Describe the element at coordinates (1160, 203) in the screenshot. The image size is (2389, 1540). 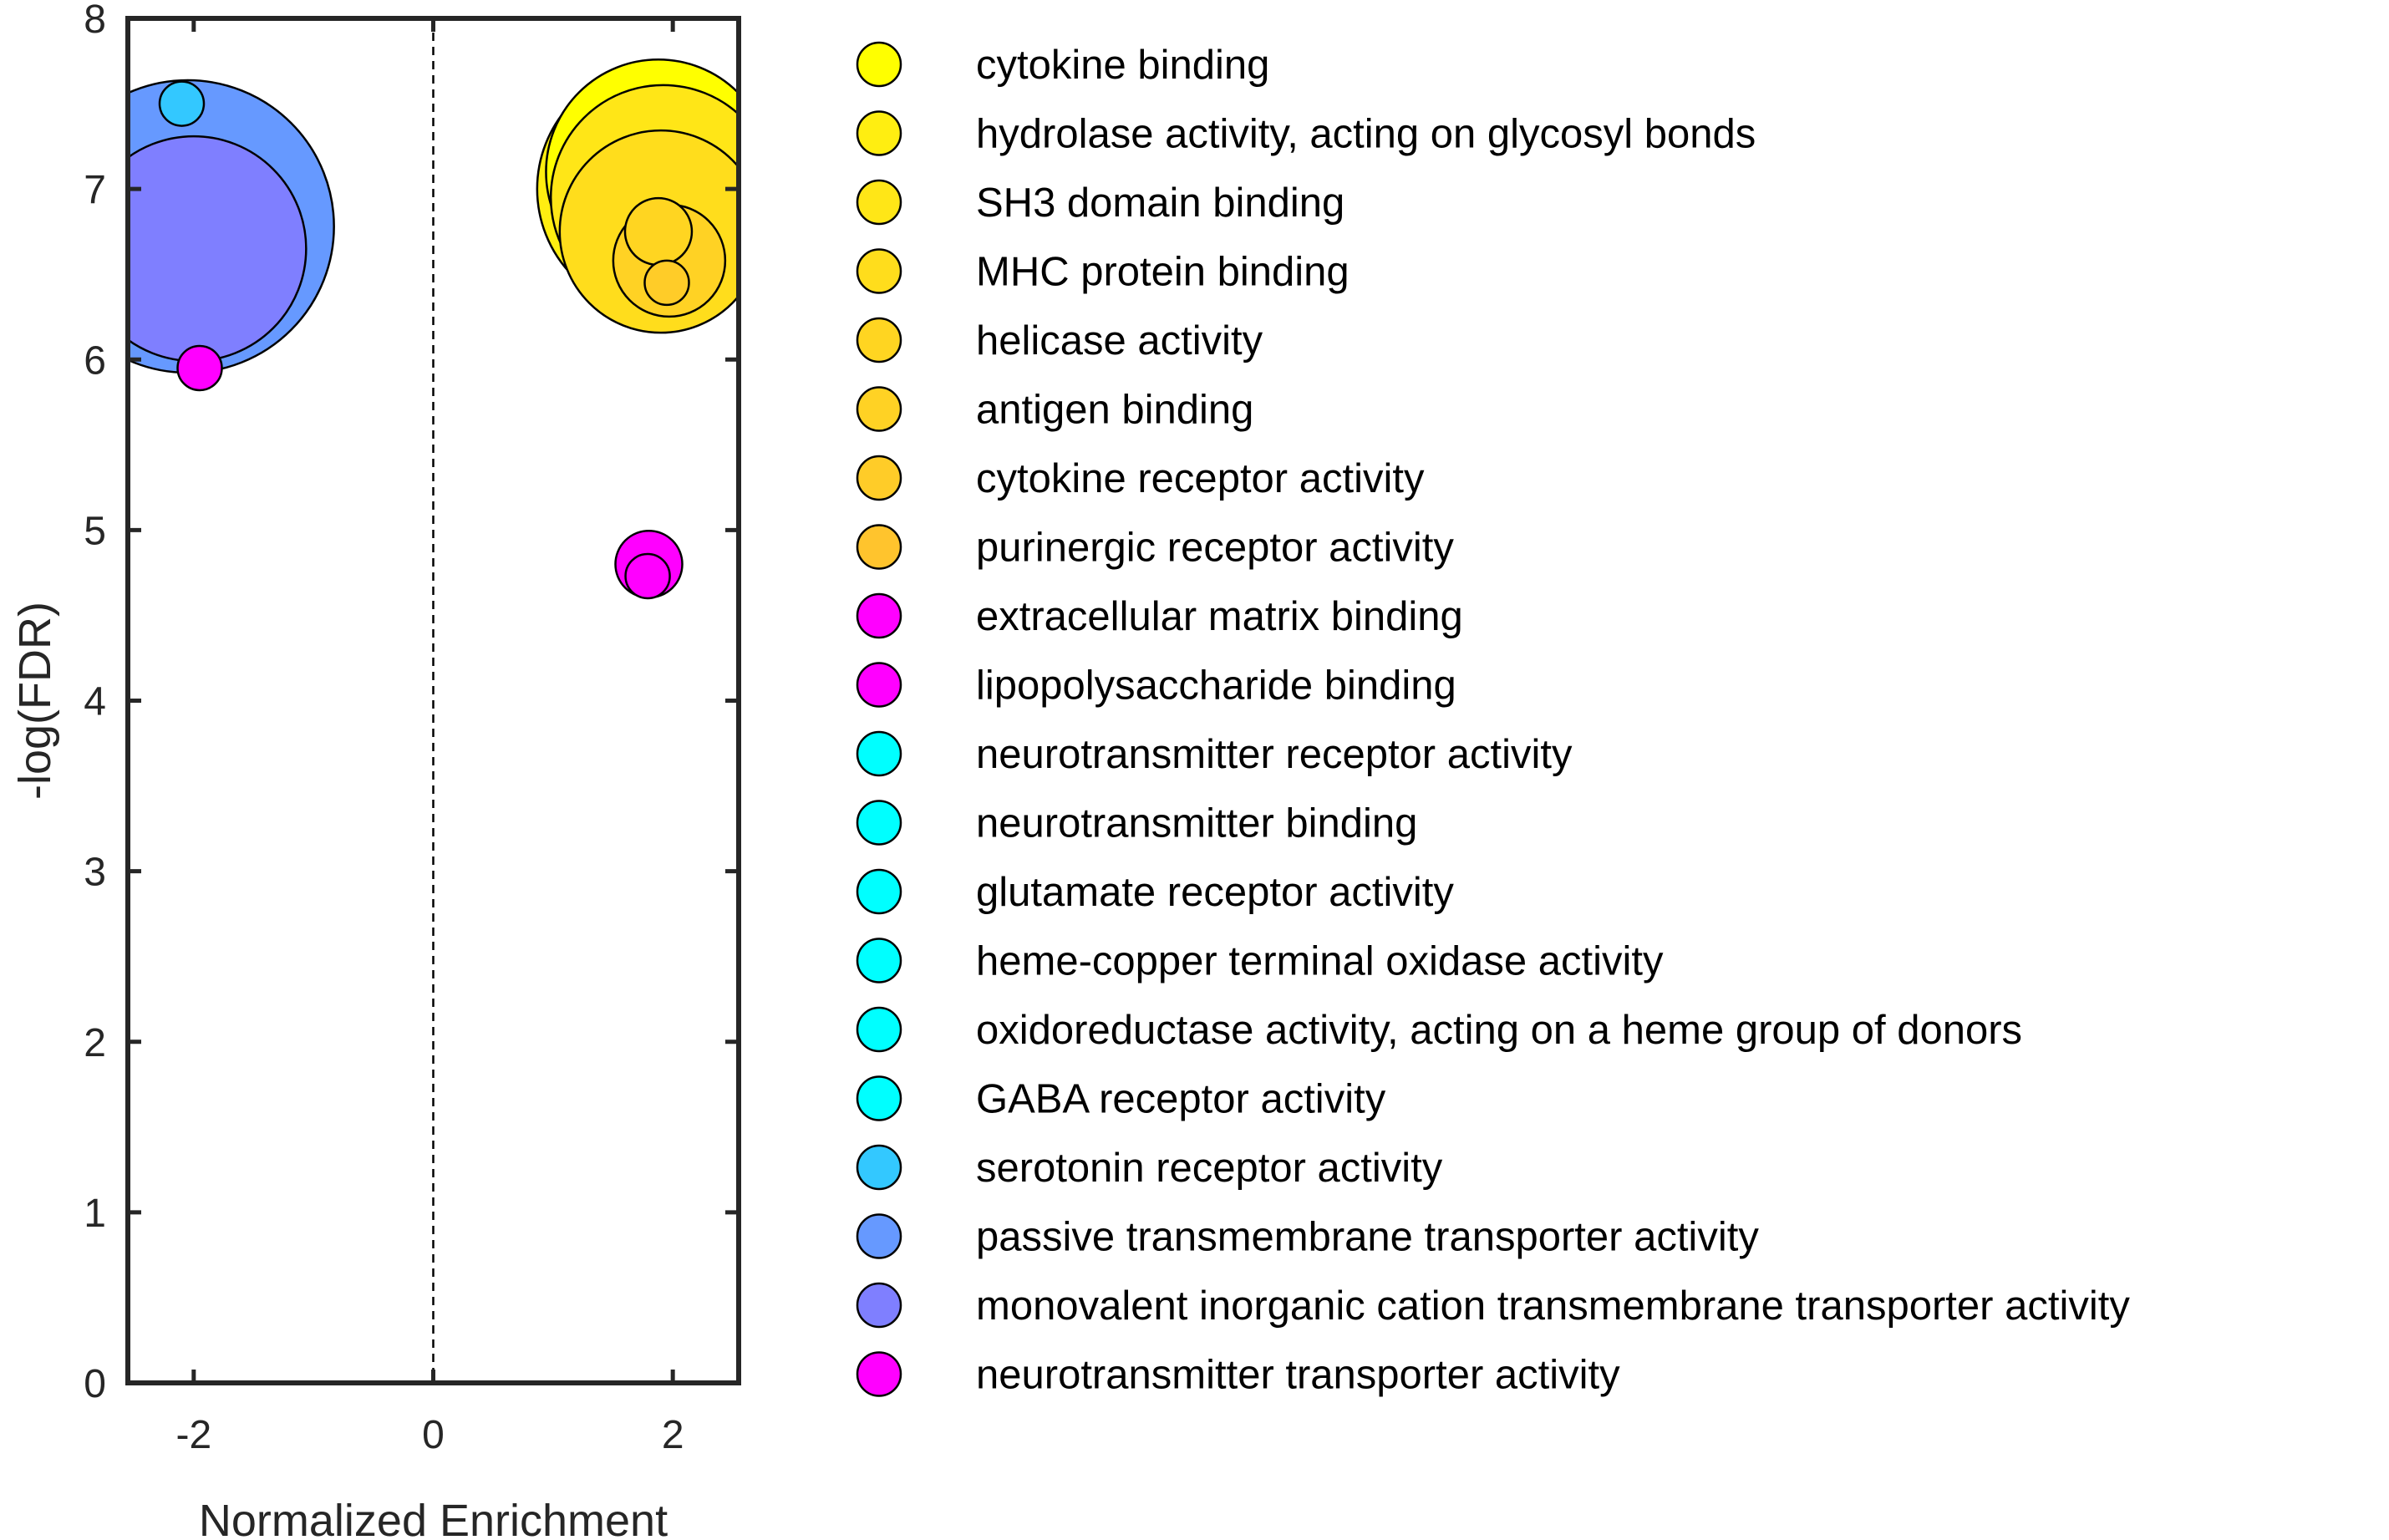
I see `legend-label: SH3 domain binding` at that location.